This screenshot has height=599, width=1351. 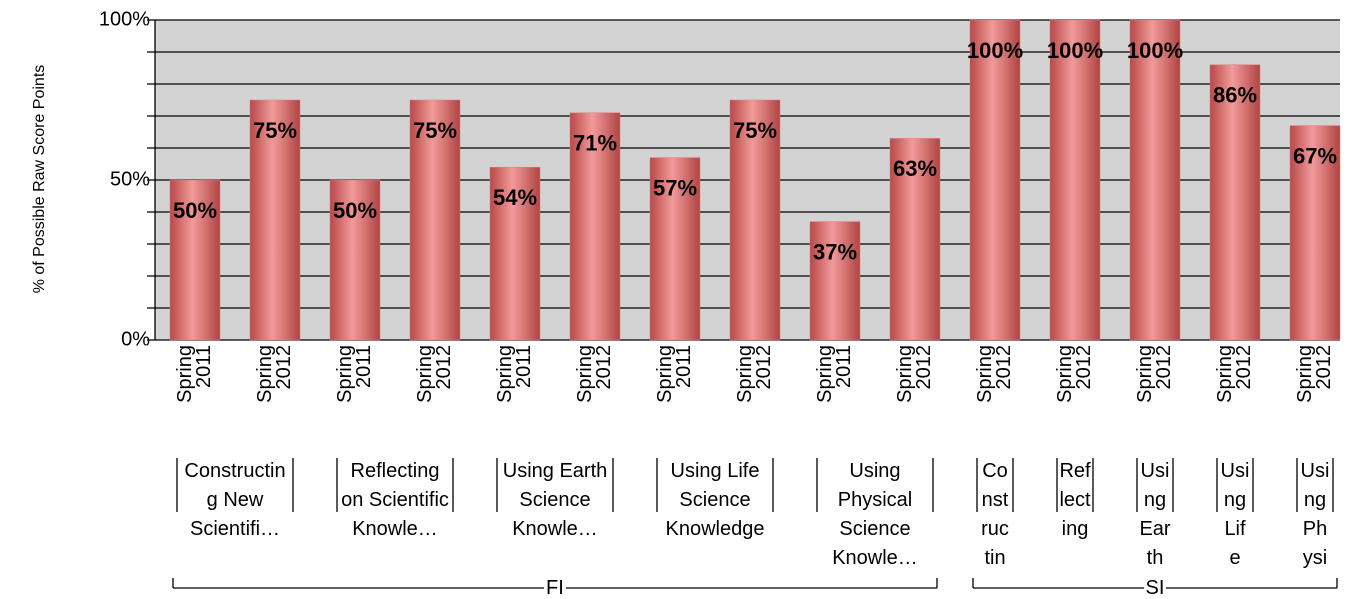 What do you see at coordinates (715, 500) in the screenshot?
I see `category-group-label: Using Life Science Knowledge` at bounding box center [715, 500].